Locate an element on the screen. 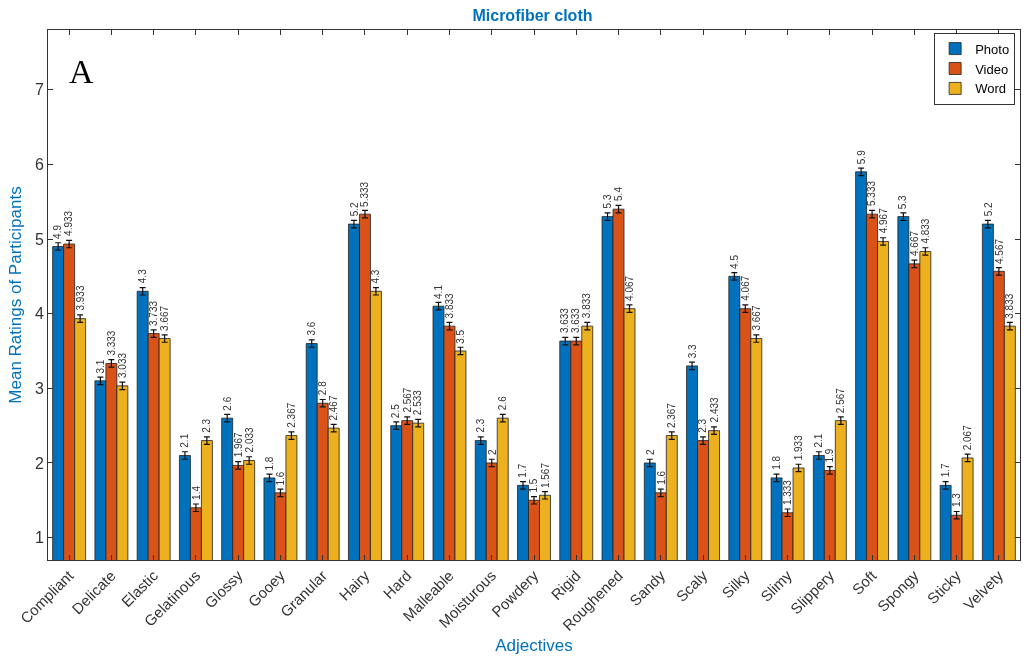 This screenshot has width=1024, height=671. data-label: 2.067 is located at coordinates (967, 437).